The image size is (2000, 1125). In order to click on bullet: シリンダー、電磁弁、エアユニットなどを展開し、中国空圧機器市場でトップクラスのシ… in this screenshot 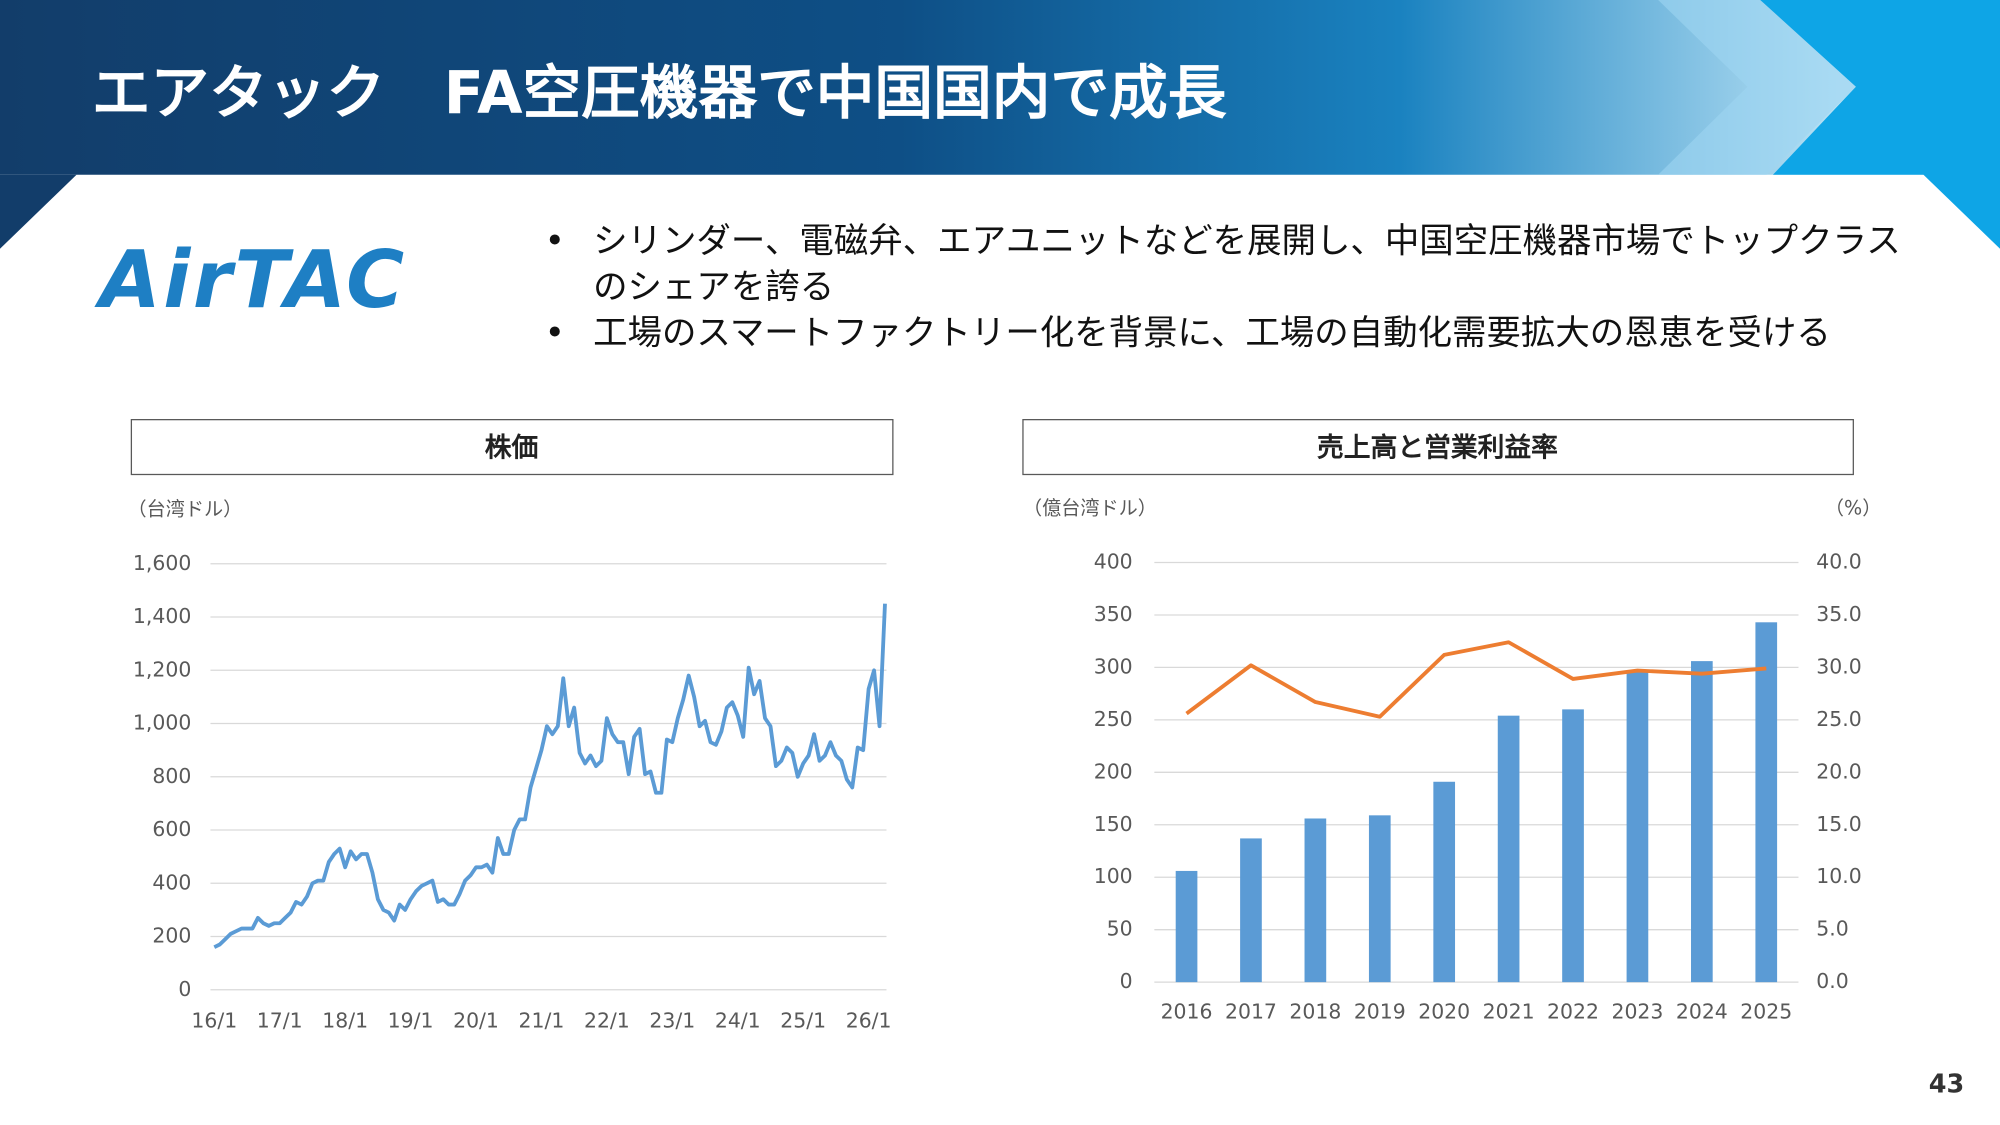, I will do `click(1232, 265)`.